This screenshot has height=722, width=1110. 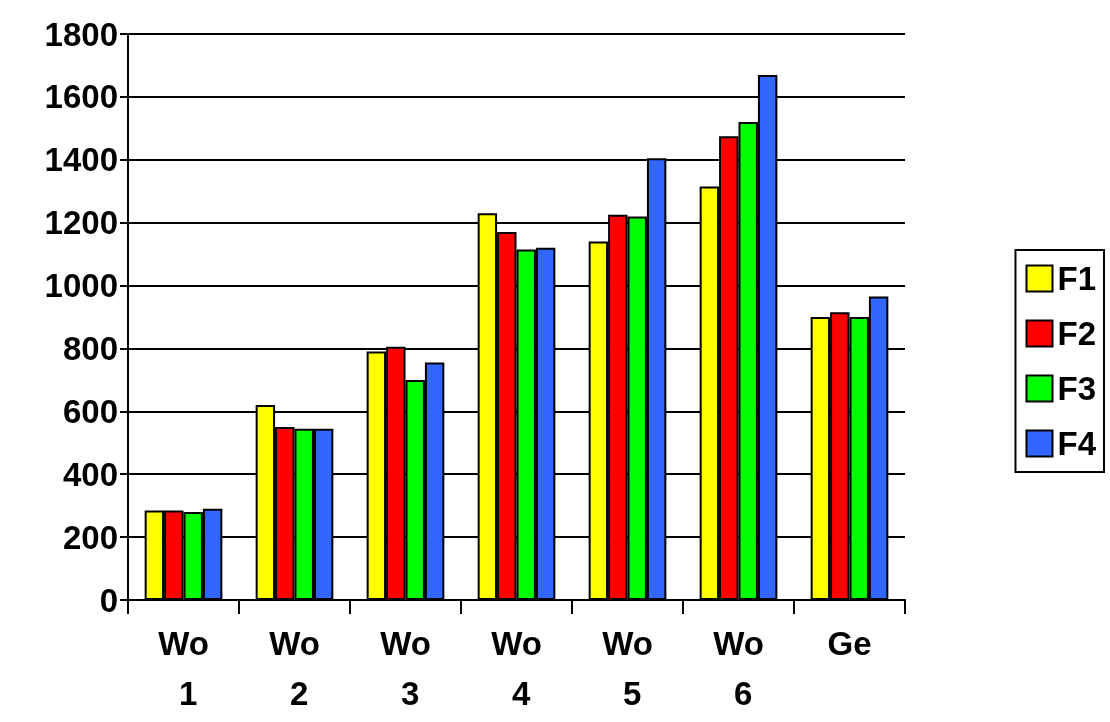 What do you see at coordinates (516, 668) in the screenshot?
I see `x-tick-label: Wo 4` at bounding box center [516, 668].